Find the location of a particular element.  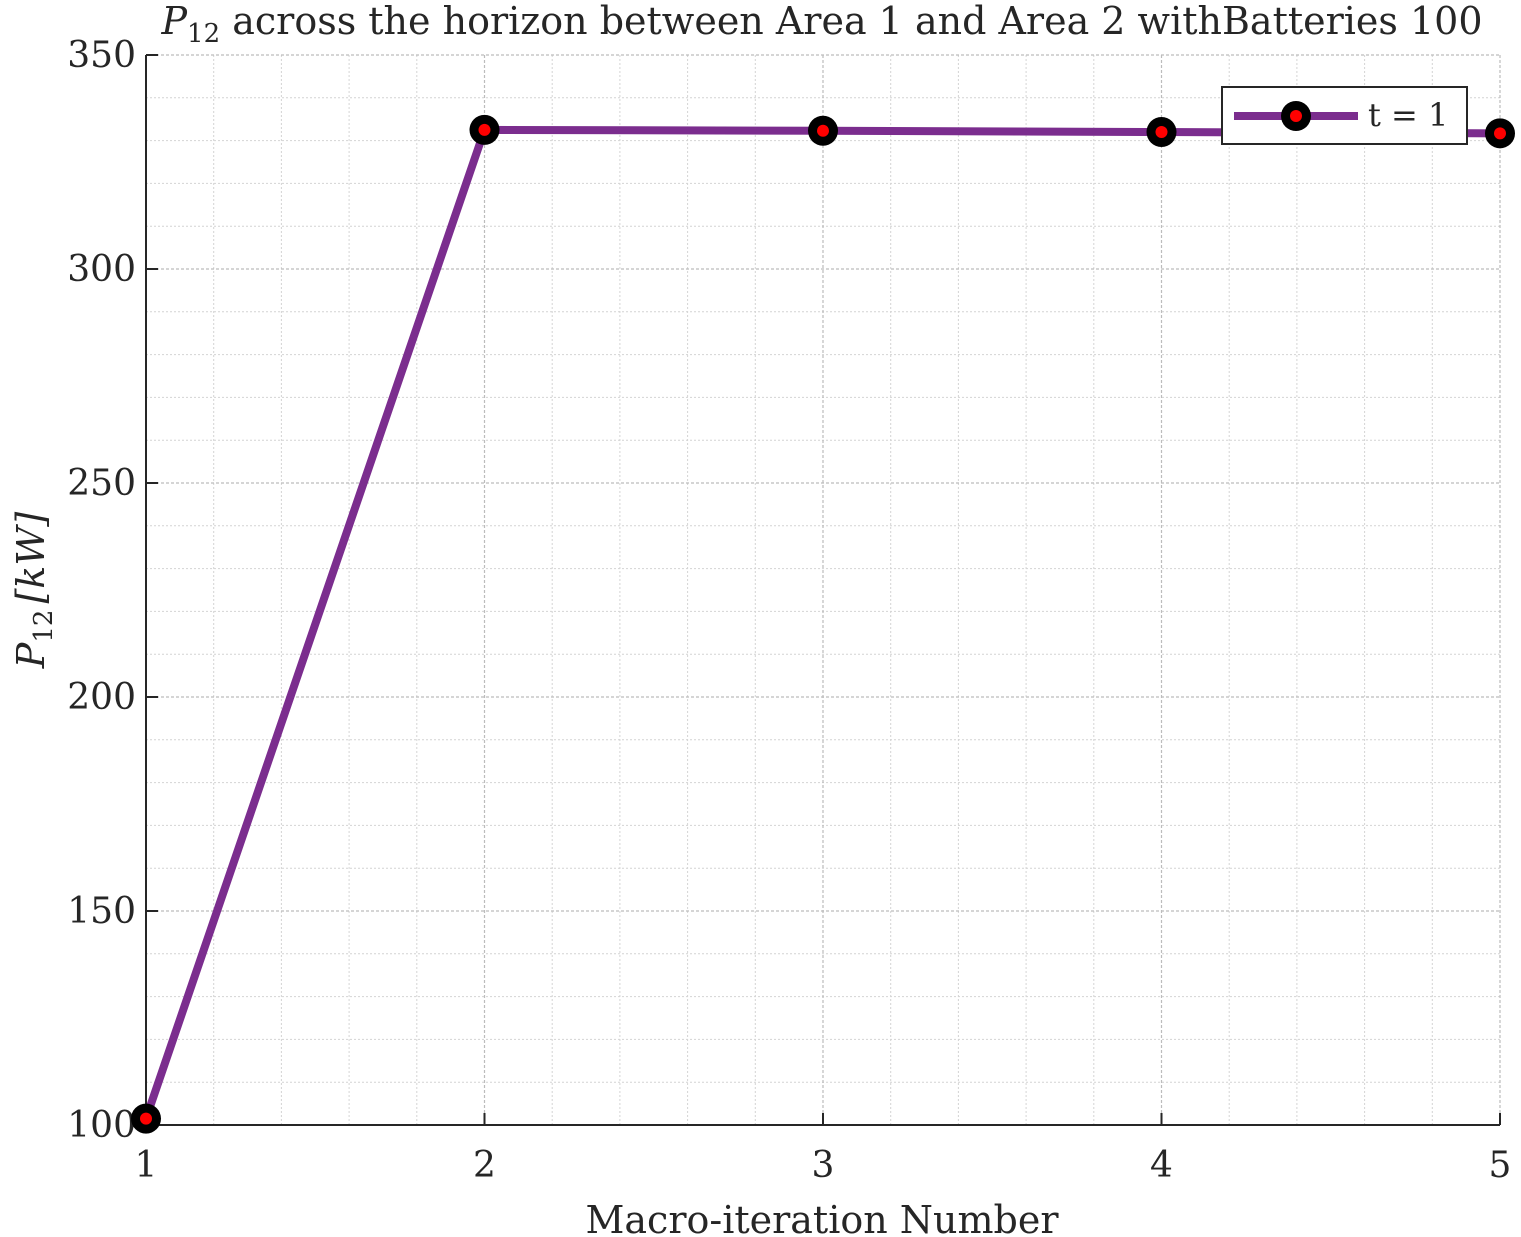

y-tick-label: 250 is located at coordinates (101, 483).